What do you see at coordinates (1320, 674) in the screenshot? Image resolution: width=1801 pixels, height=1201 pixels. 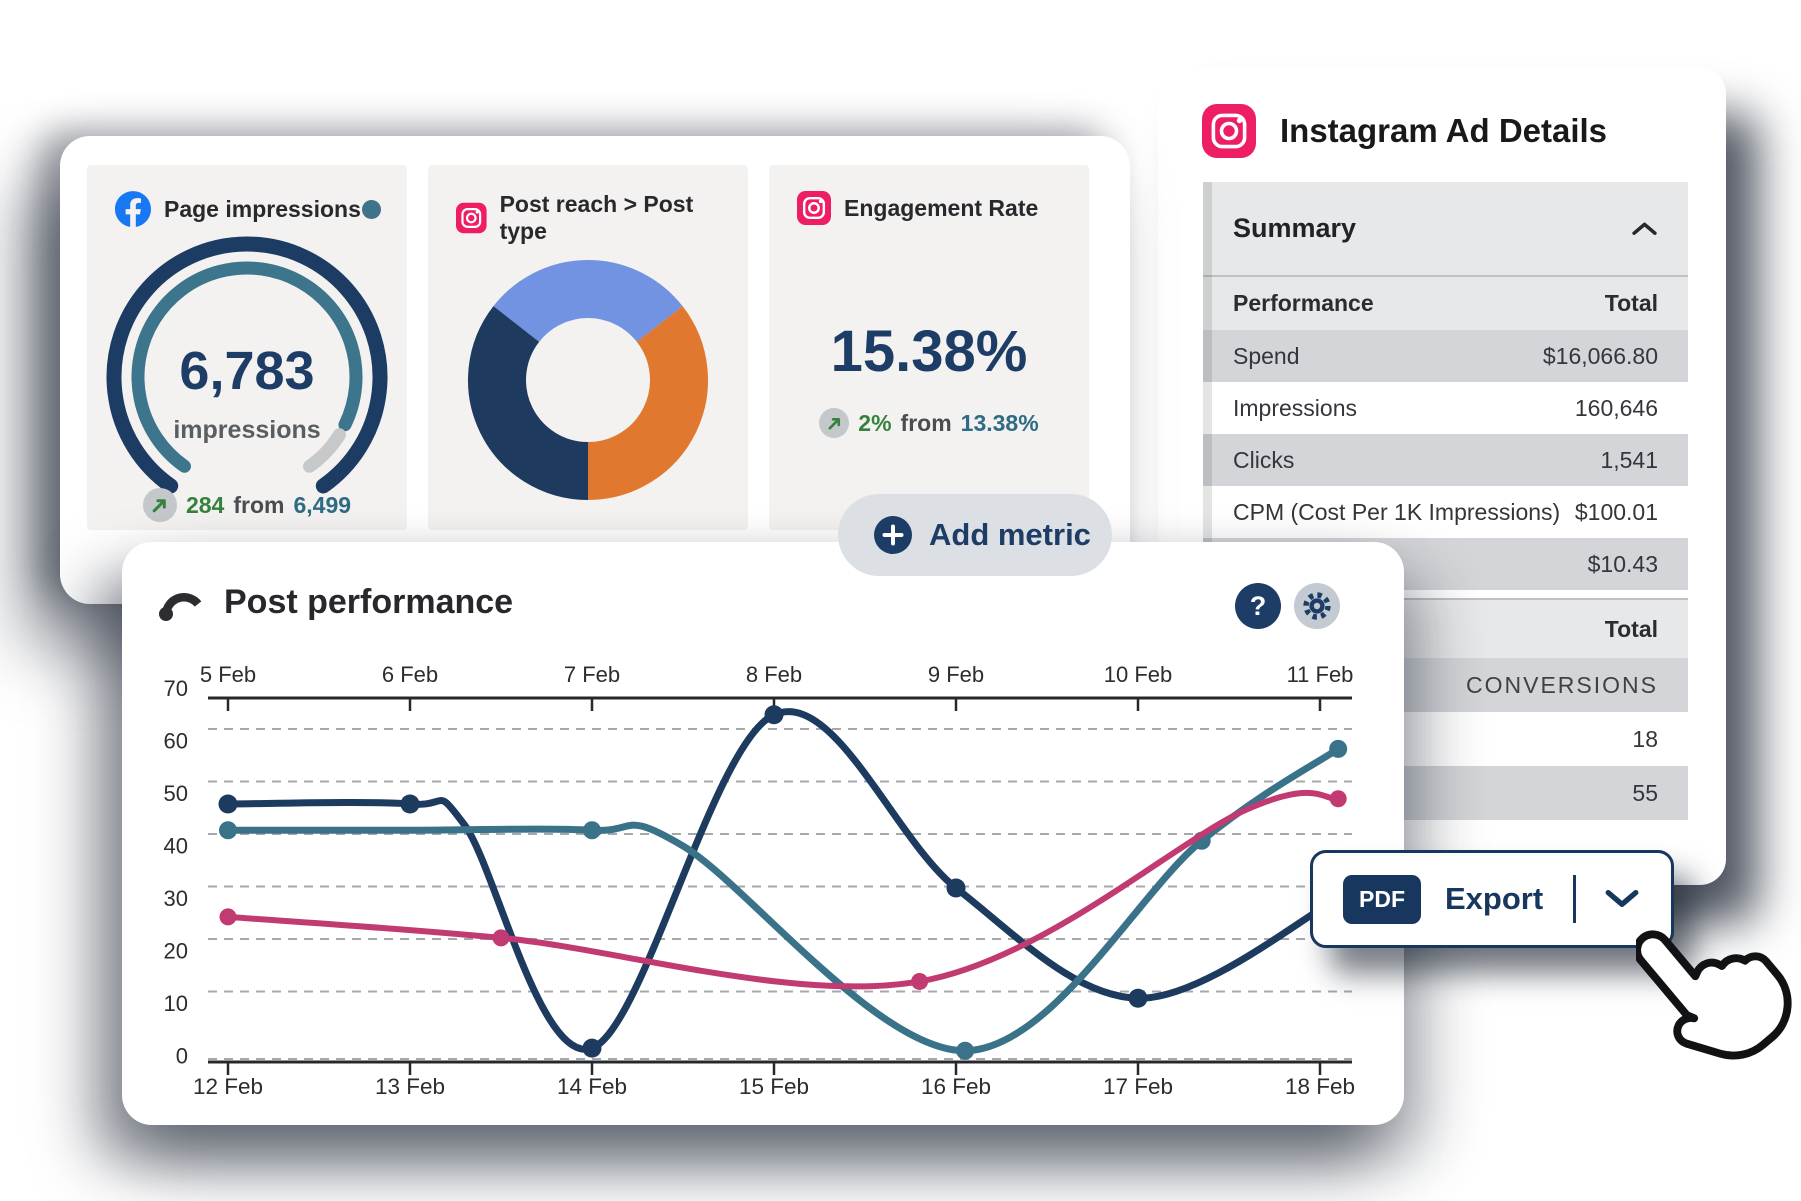 I see `x-axis-label-top: 11 Feb` at bounding box center [1320, 674].